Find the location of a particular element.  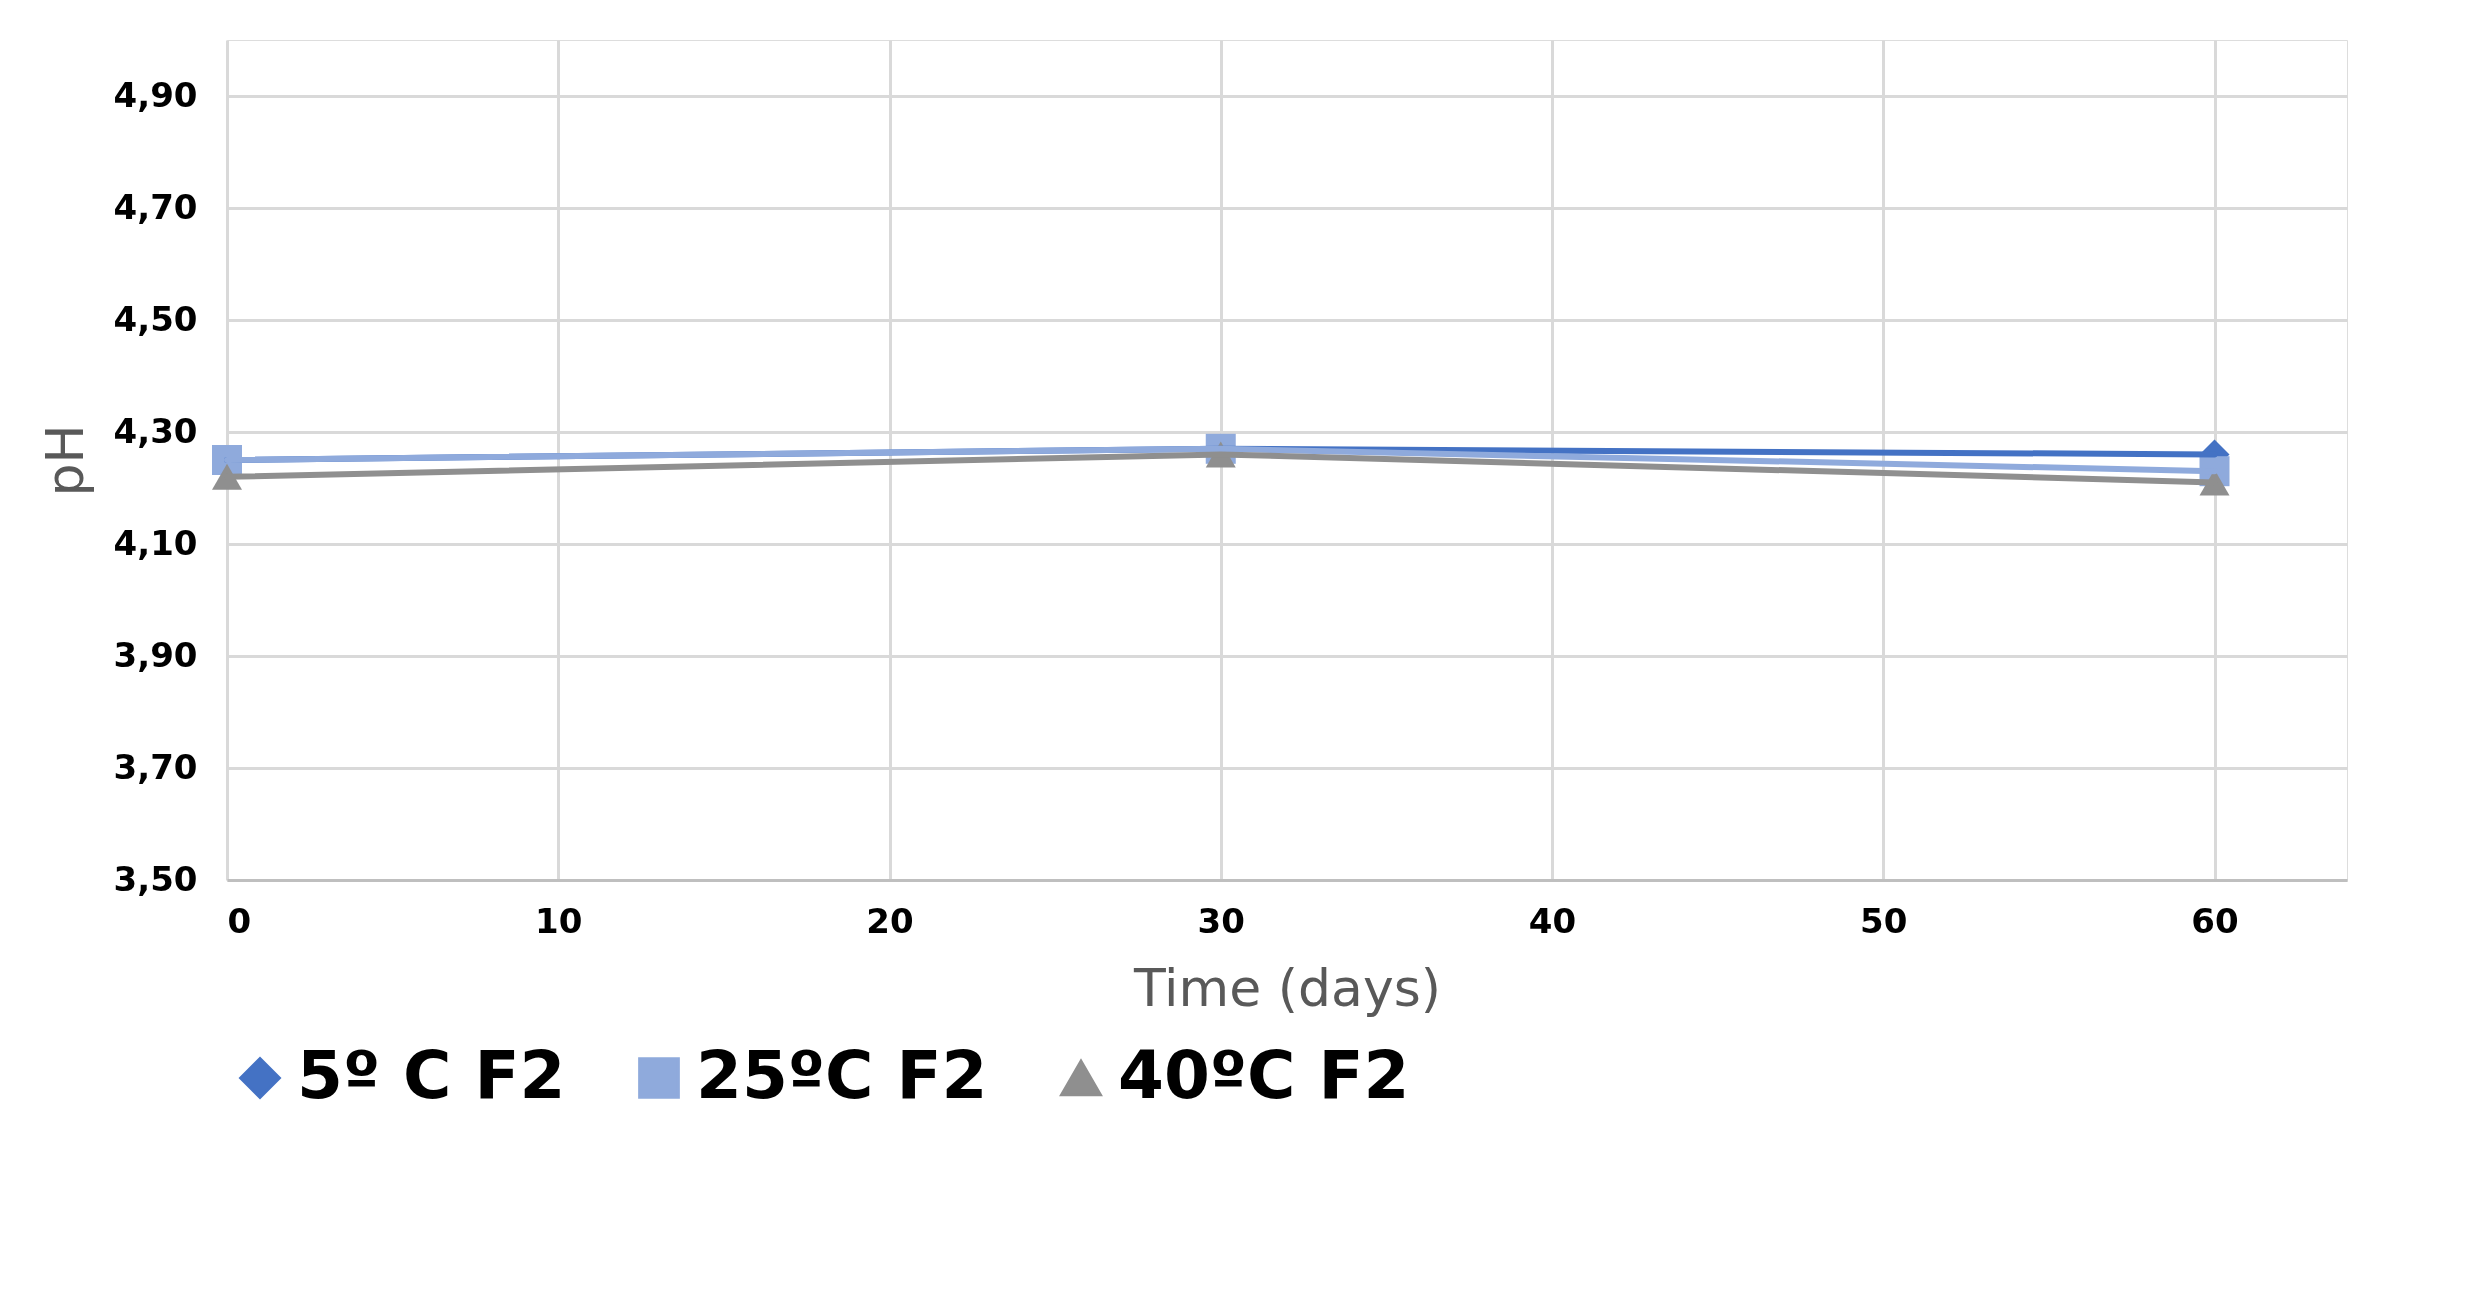

x-tick-label: 10 is located at coordinates (559, 920).